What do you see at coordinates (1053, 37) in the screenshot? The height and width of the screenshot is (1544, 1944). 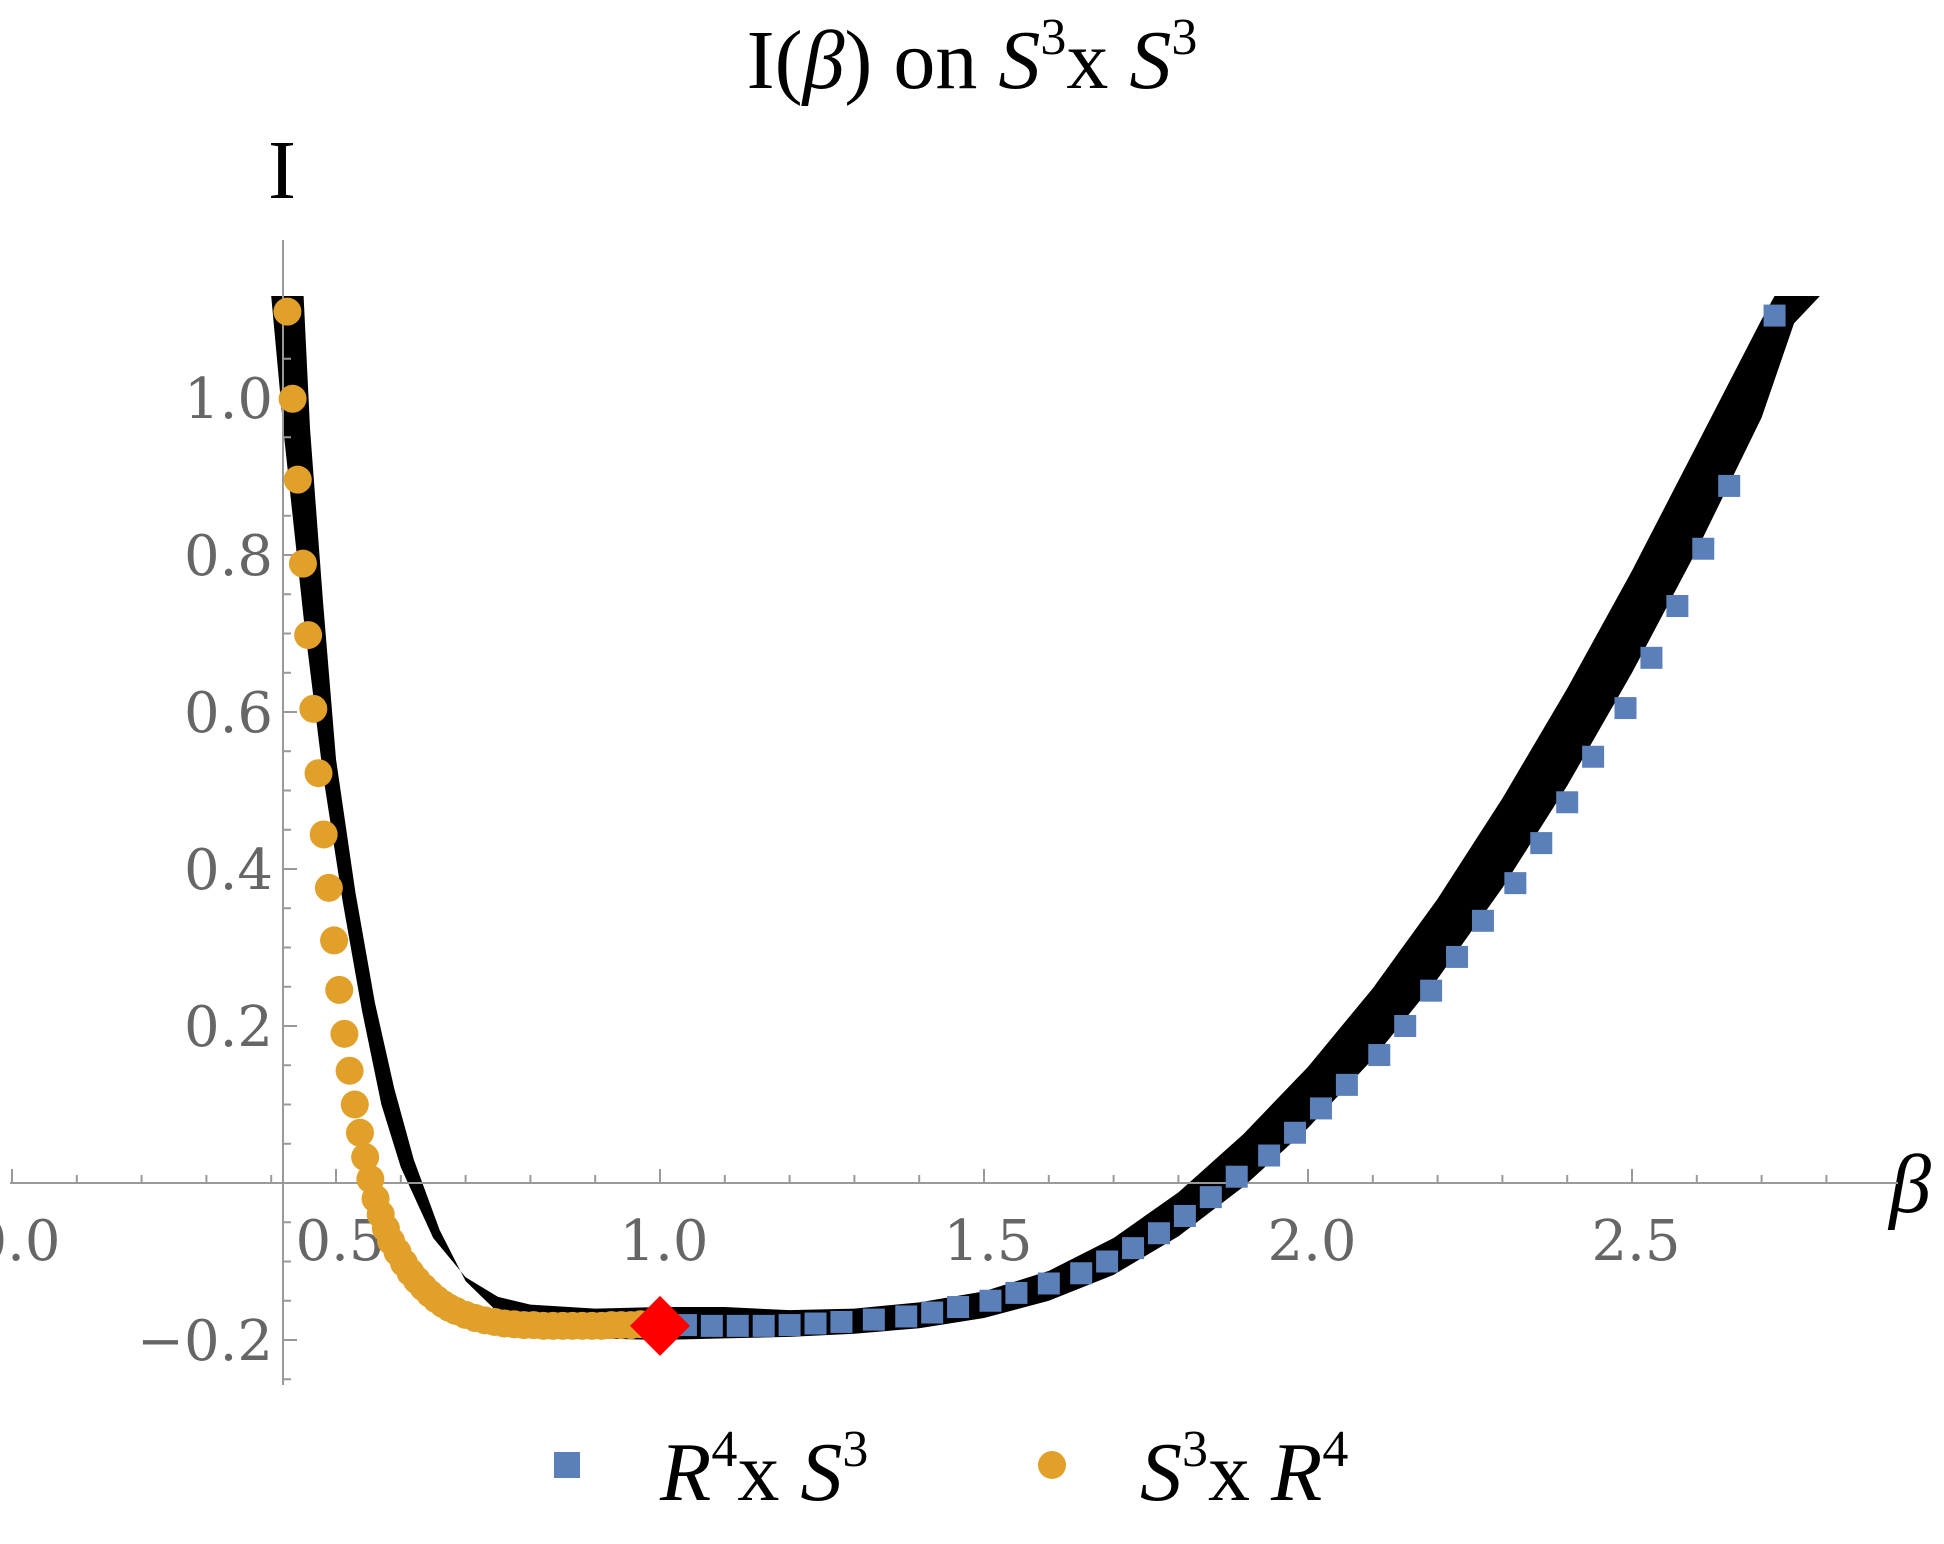 I see `title-s1-exp: 3` at bounding box center [1053, 37].